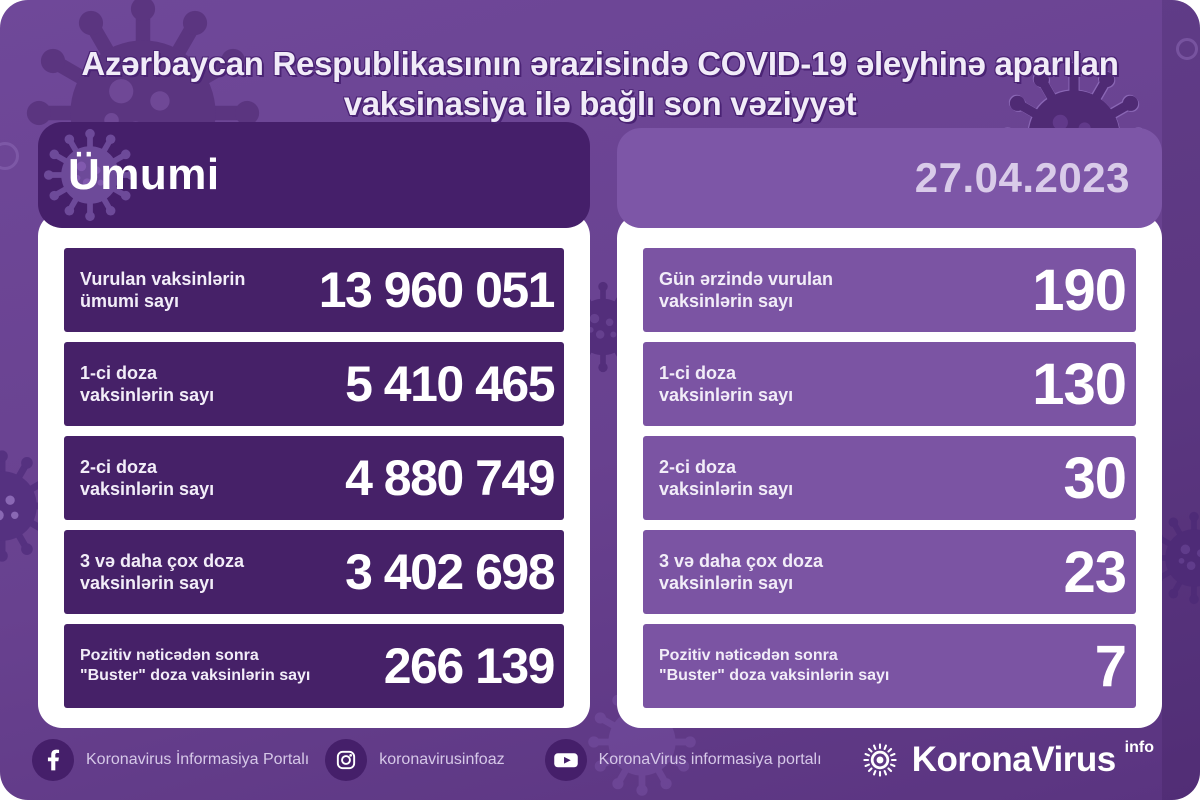  I want to click on row-value: 4 880 749, so click(450, 478).